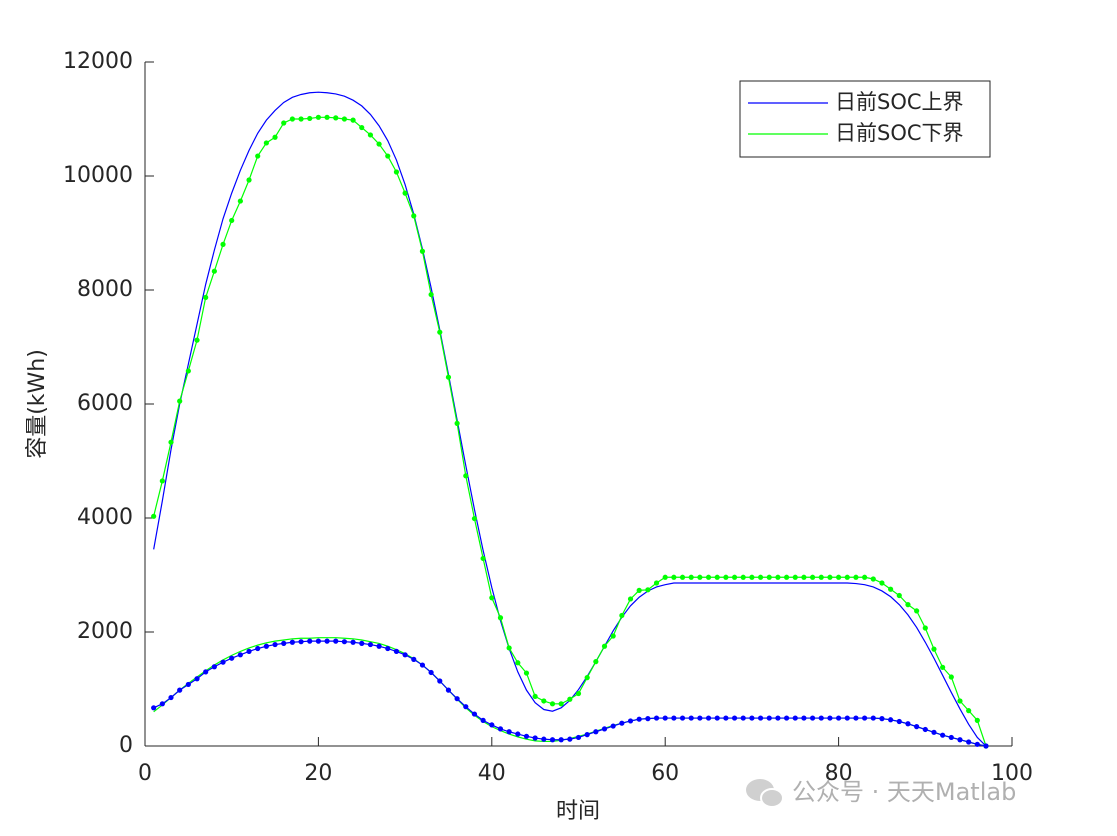  I want to click on x-tick-label: 100, so click(1012, 773).